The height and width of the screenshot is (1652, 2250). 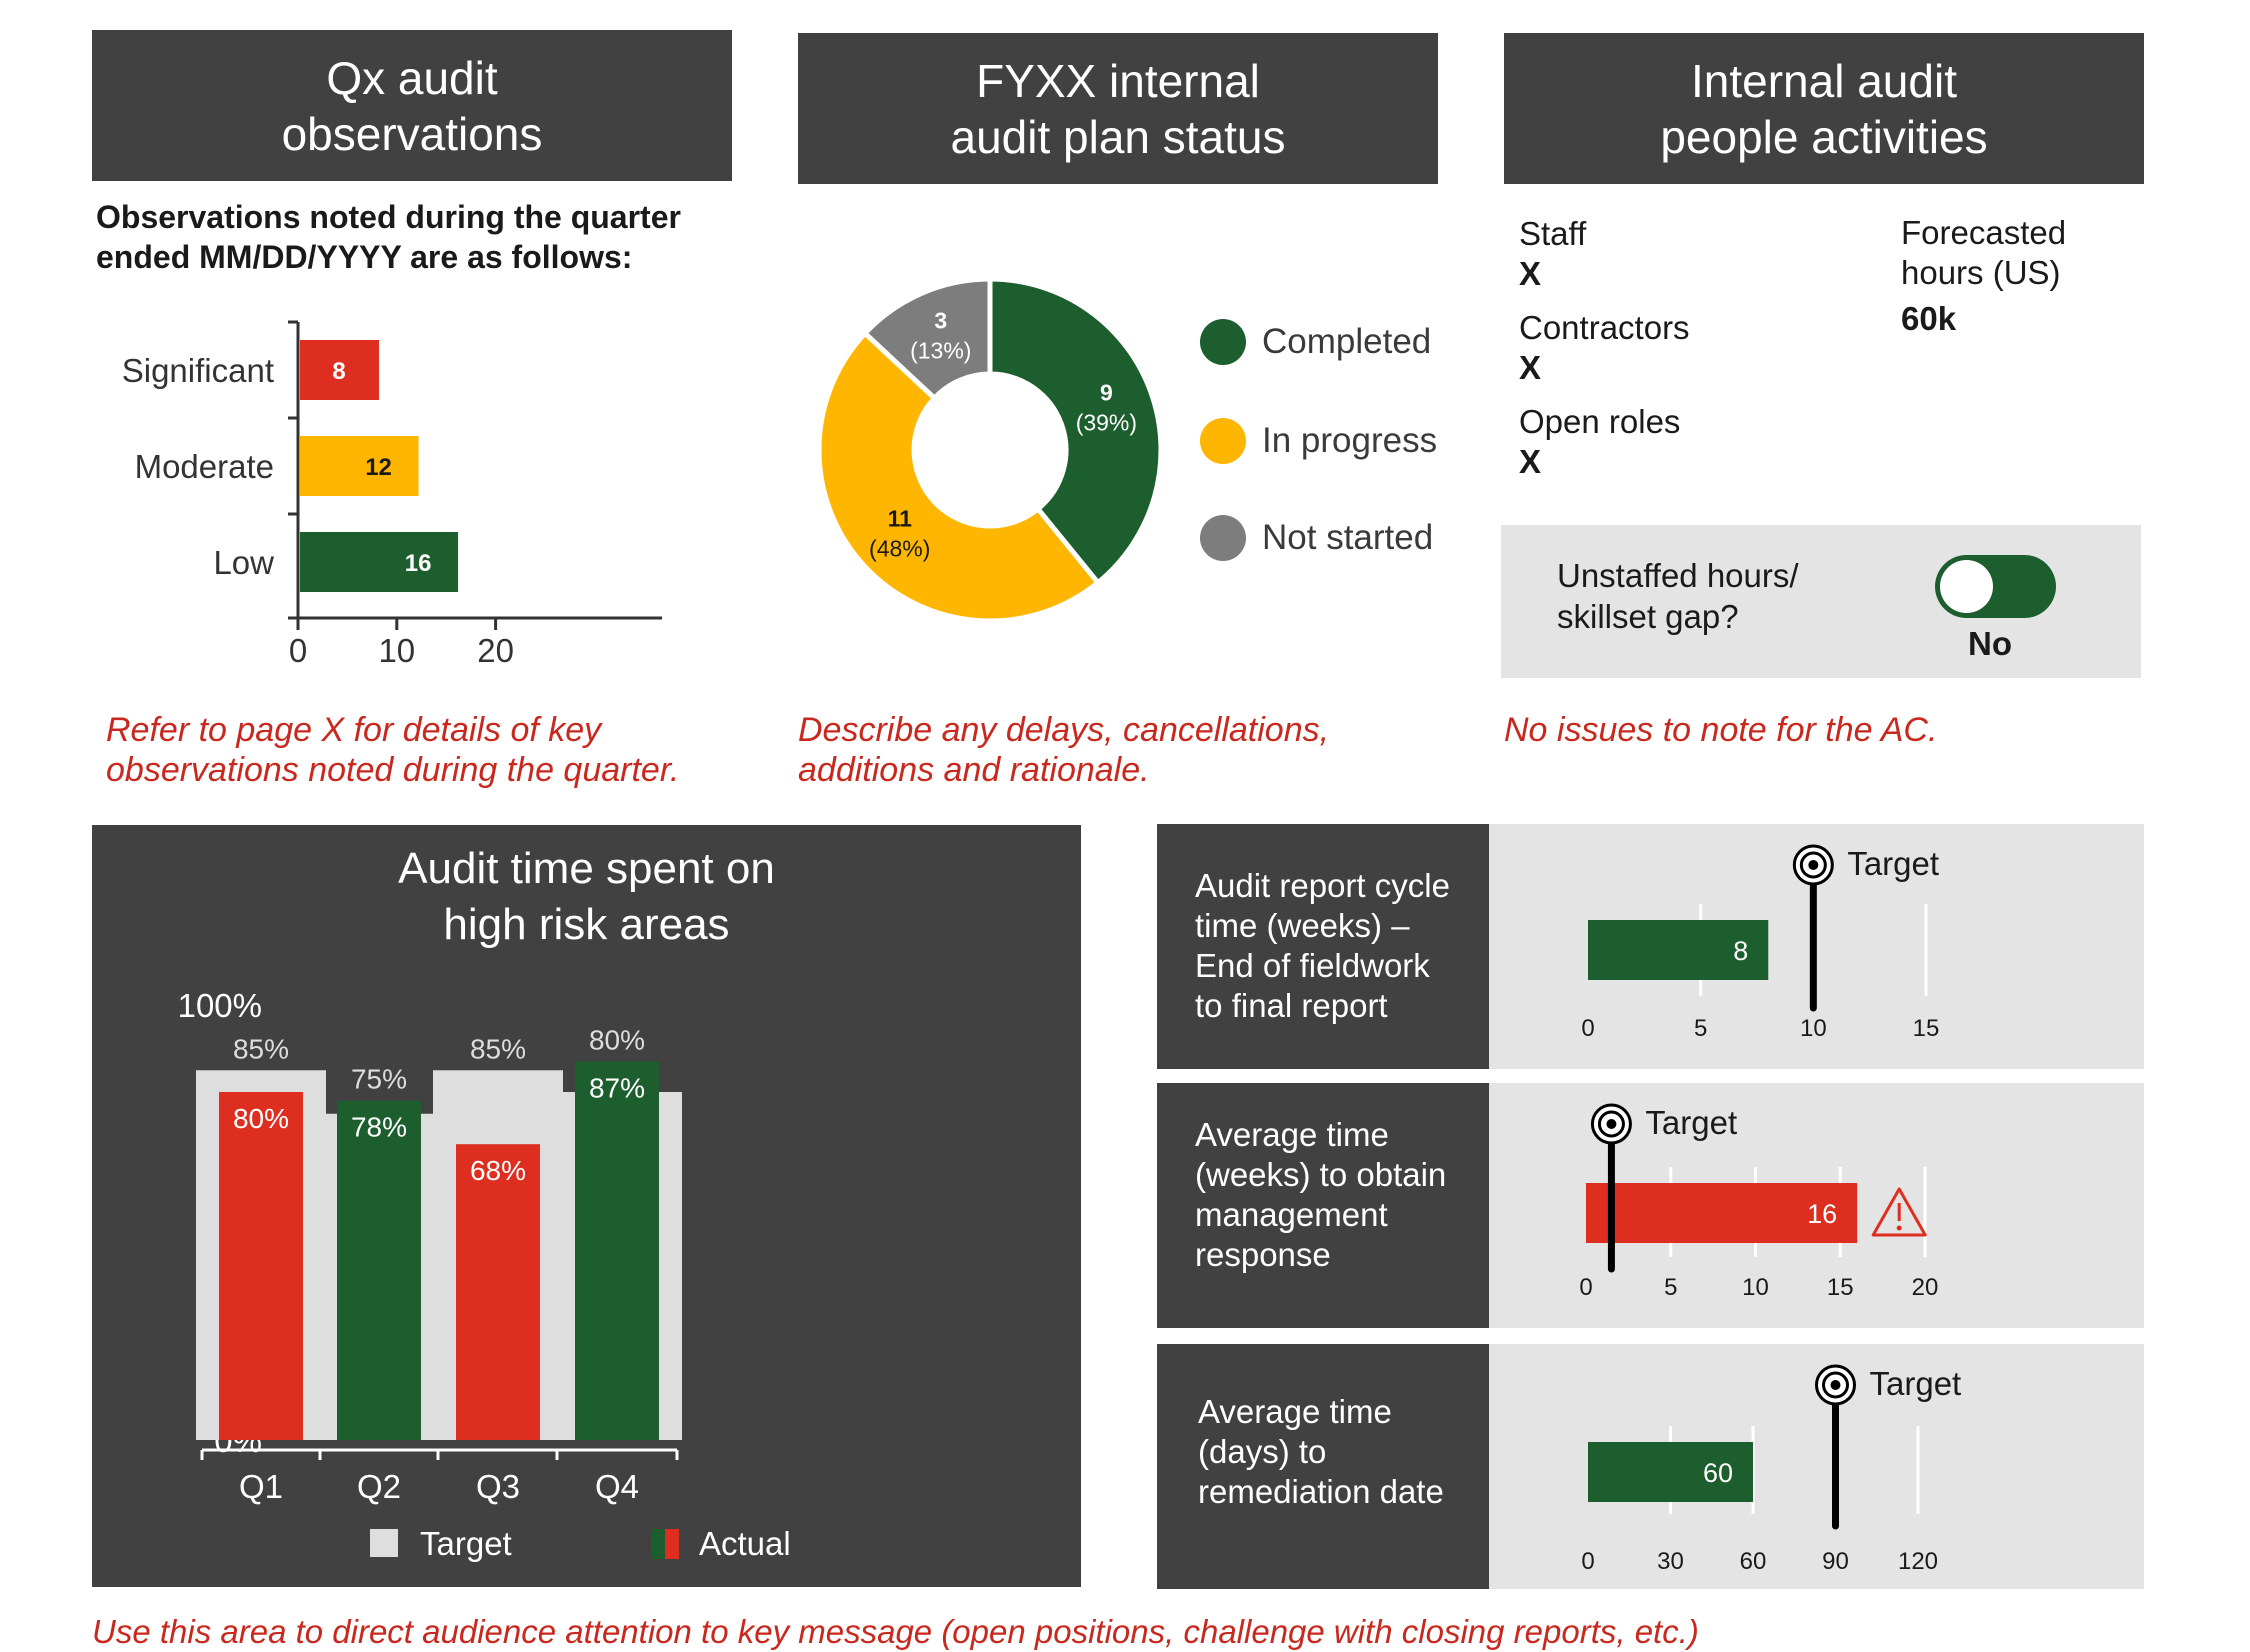 What do you see at coordinates (1106, 393) in the screenshot?
I see `donut-value-label: 9` at bounding box center [1106, 393].